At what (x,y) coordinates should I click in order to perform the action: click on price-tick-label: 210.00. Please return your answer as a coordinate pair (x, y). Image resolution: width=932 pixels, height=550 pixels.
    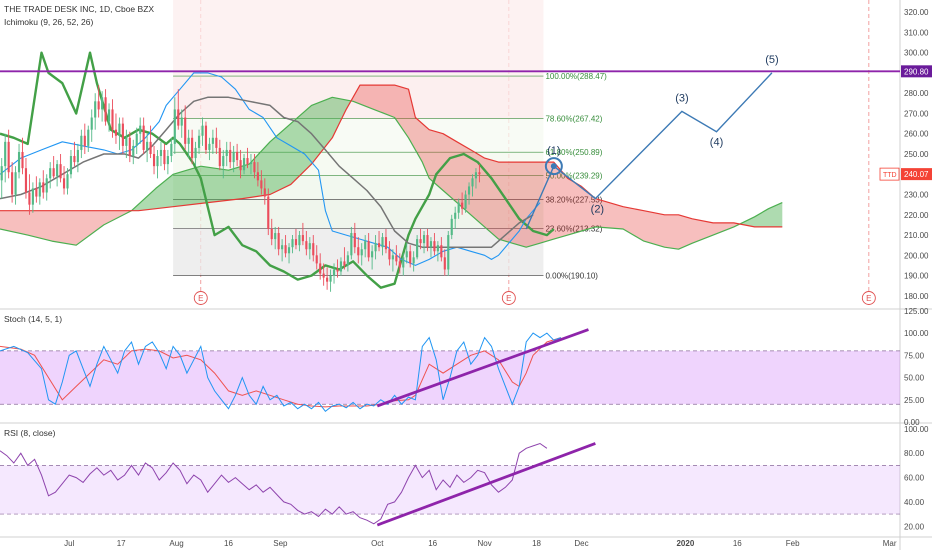
    Looking at the image, I should click on (916, 235).